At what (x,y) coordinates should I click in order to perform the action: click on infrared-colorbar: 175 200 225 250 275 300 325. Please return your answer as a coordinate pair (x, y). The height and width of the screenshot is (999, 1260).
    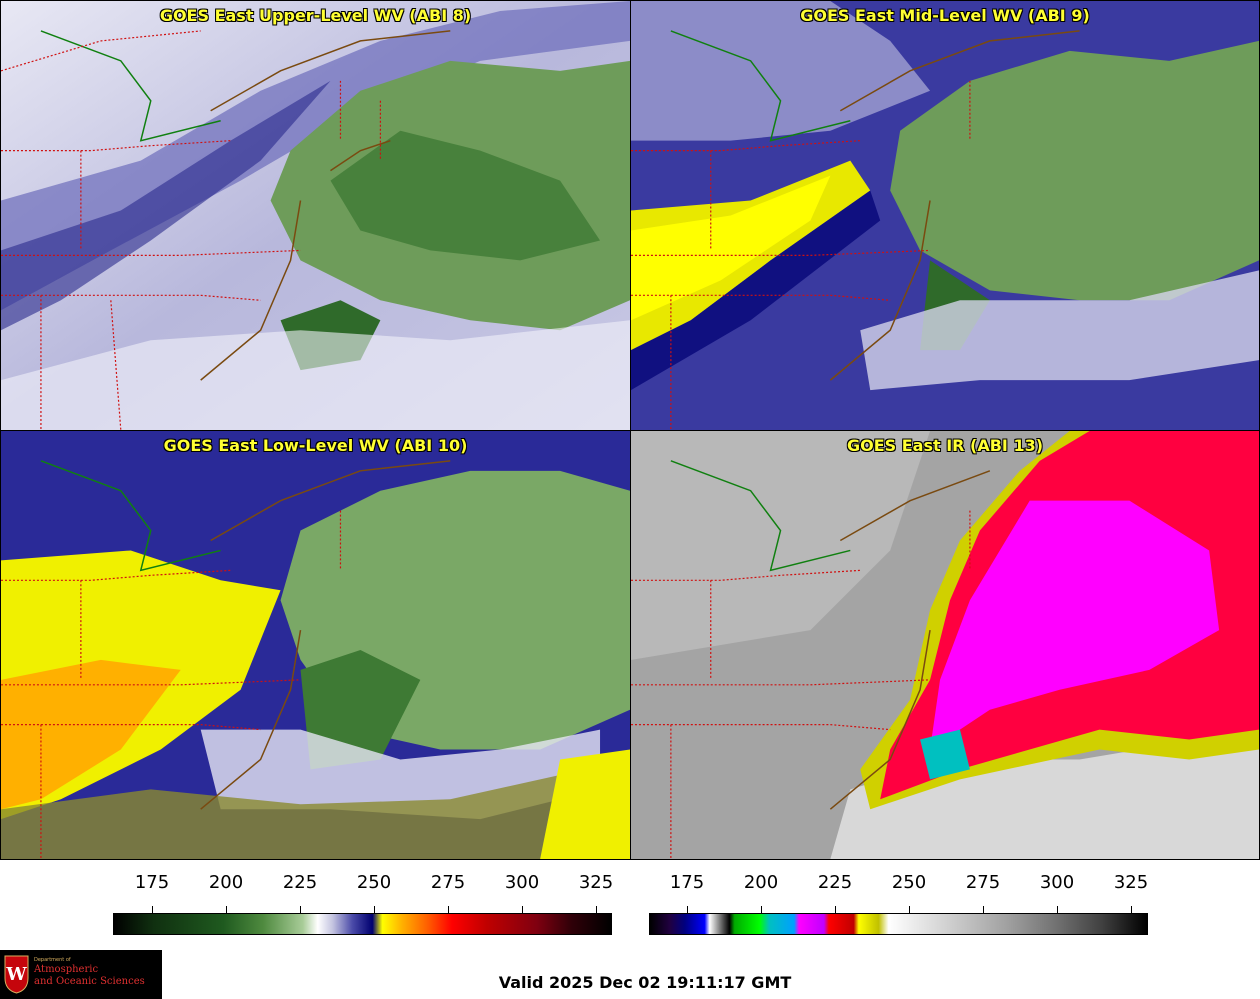
    Looking at the image, I should click on (898, 903).